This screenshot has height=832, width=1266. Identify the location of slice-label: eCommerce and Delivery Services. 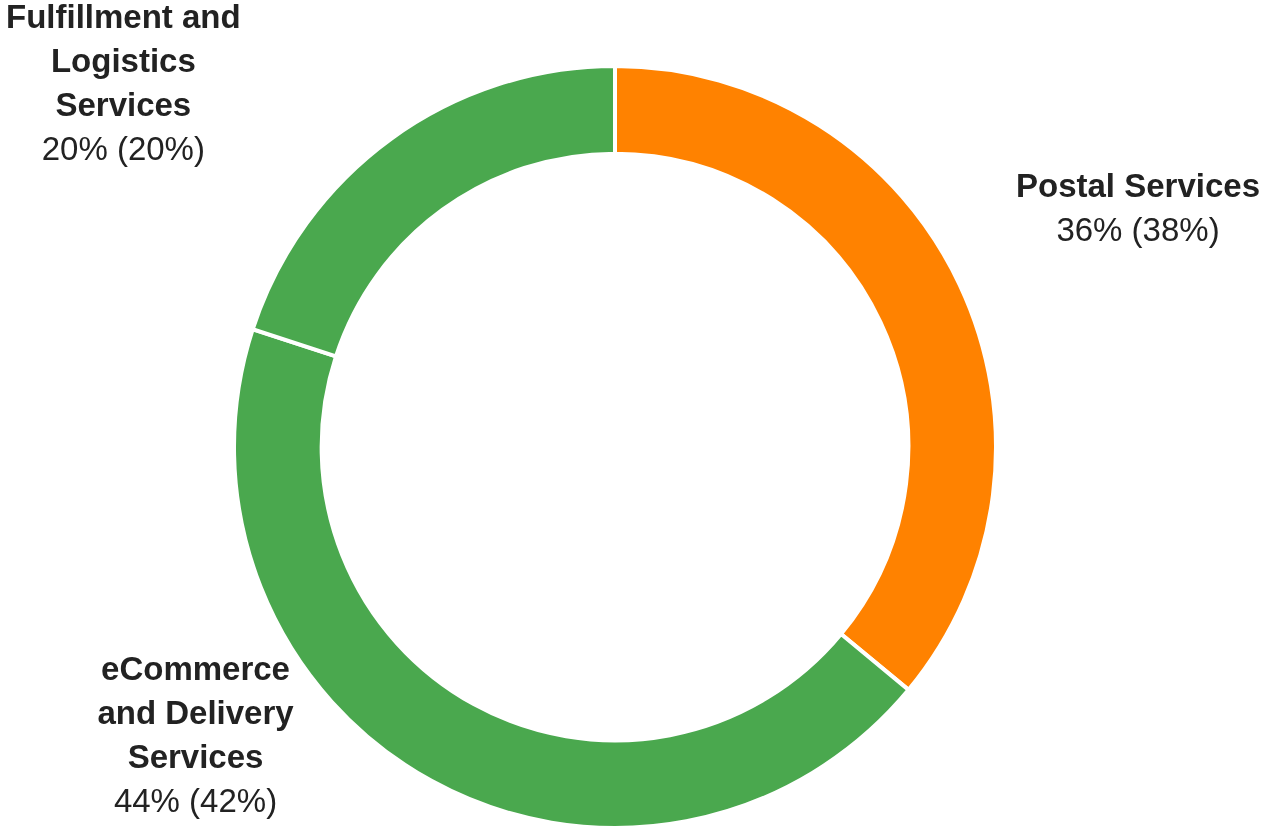
(196, 712).